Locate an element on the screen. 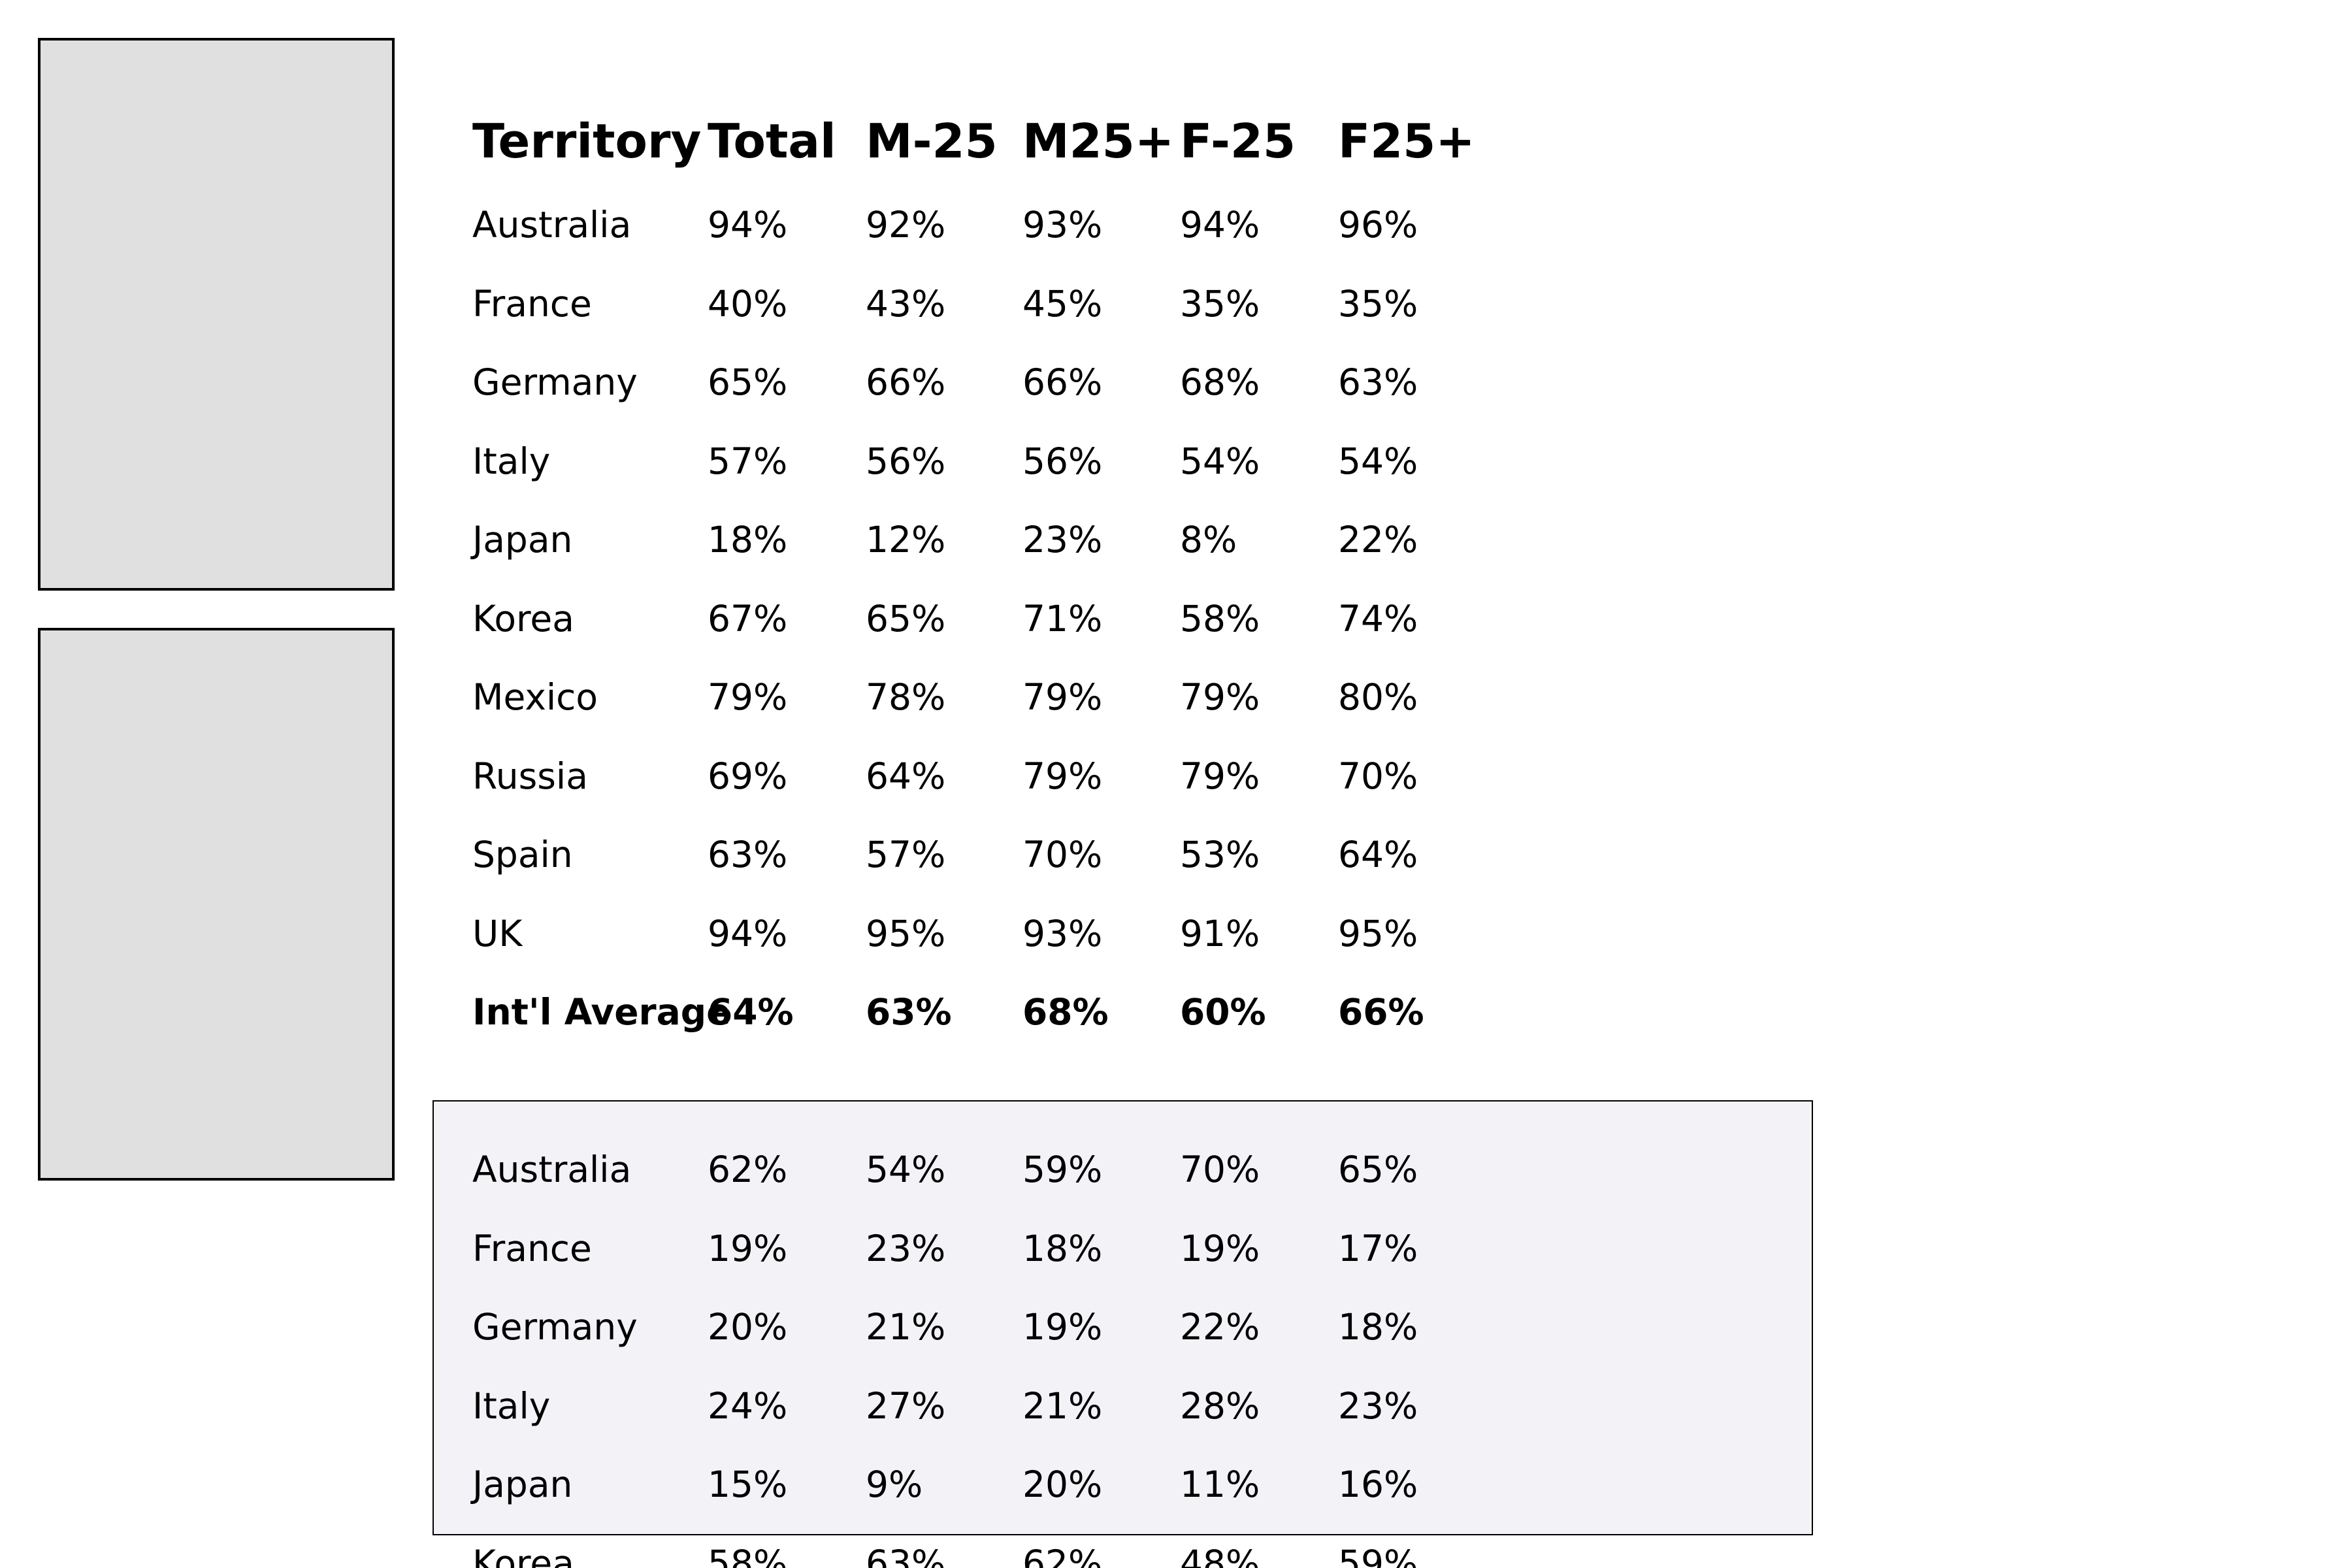  value-cell: 56% is located at coordinates (1062, 461).